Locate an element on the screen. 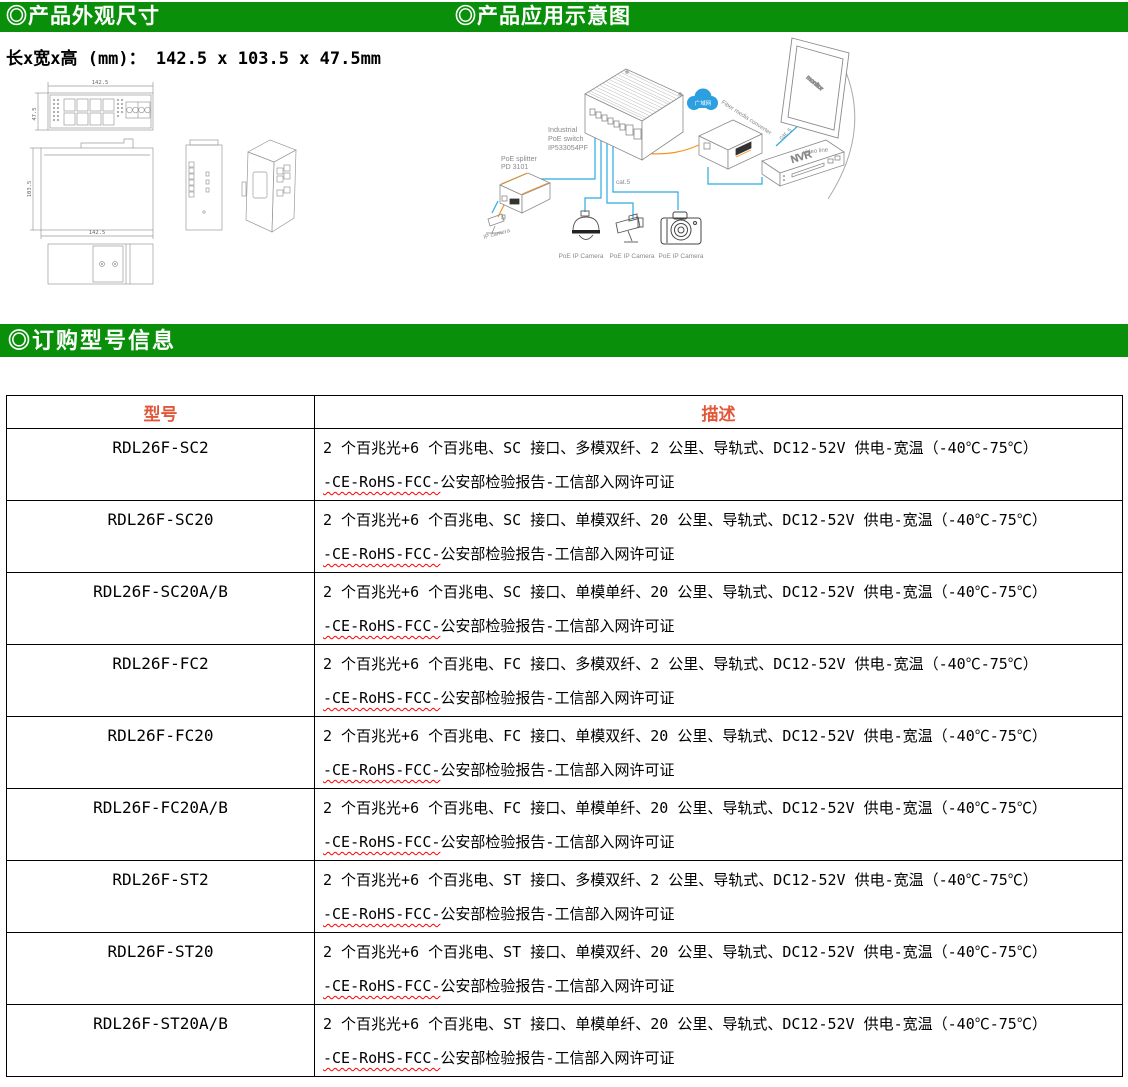  dslr-camera is located at coordinates (681, 228).